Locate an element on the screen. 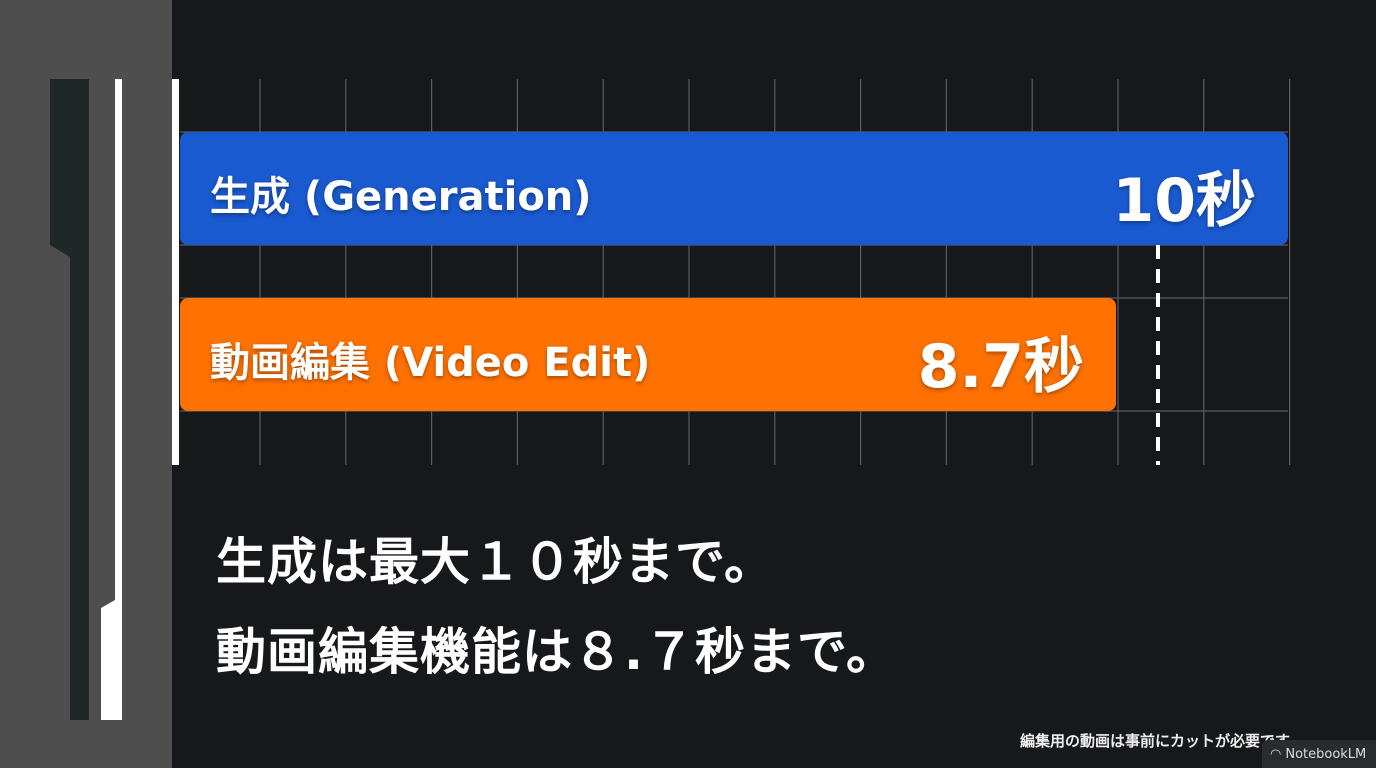 This screenshot has height=768, width=1376. decorative-stripes is located at coordinates (86, 399).